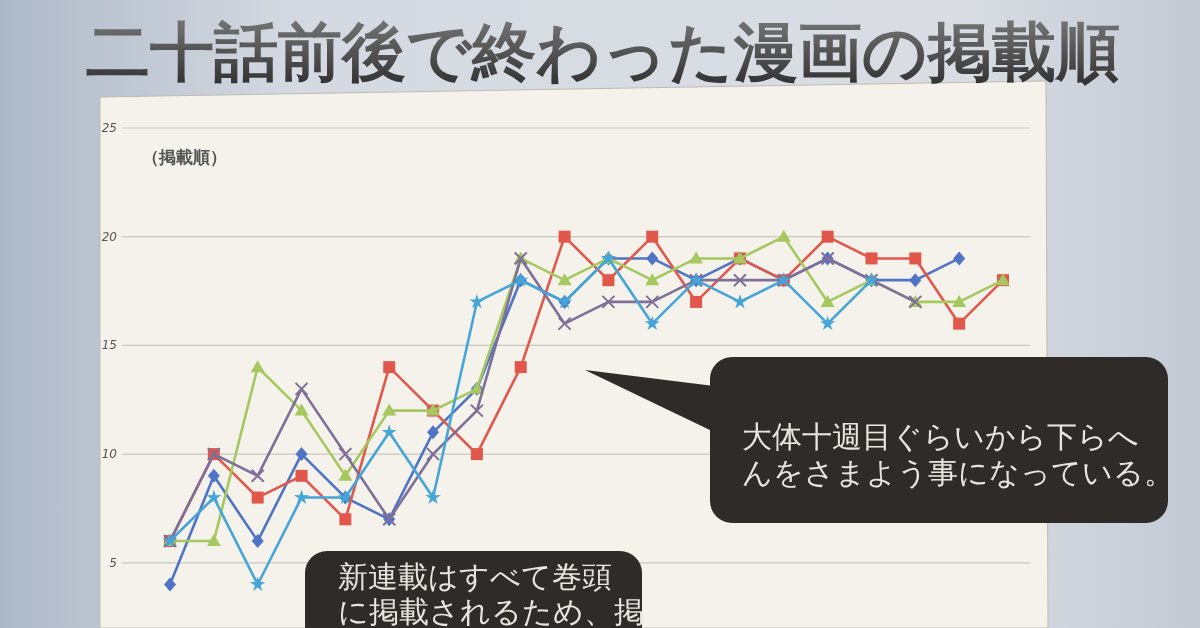  What do you see at coordinates (184, 157) in the screenshot?
I see `y-axis-title: （掲載順）` at bounding box center [184, 157].